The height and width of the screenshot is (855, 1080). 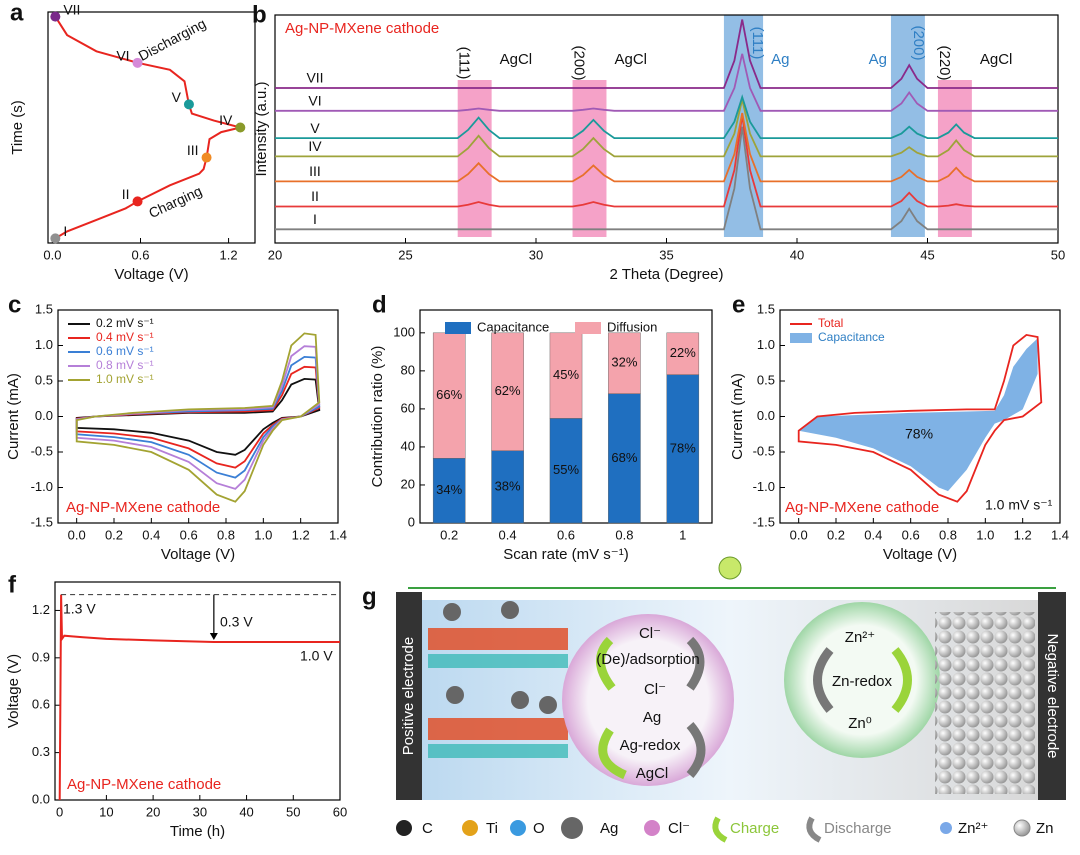 What do you see at coordinates (42, 486) in the screenshot?
I see `y-tick-label: -1.0` at bounding box center [42, 486].